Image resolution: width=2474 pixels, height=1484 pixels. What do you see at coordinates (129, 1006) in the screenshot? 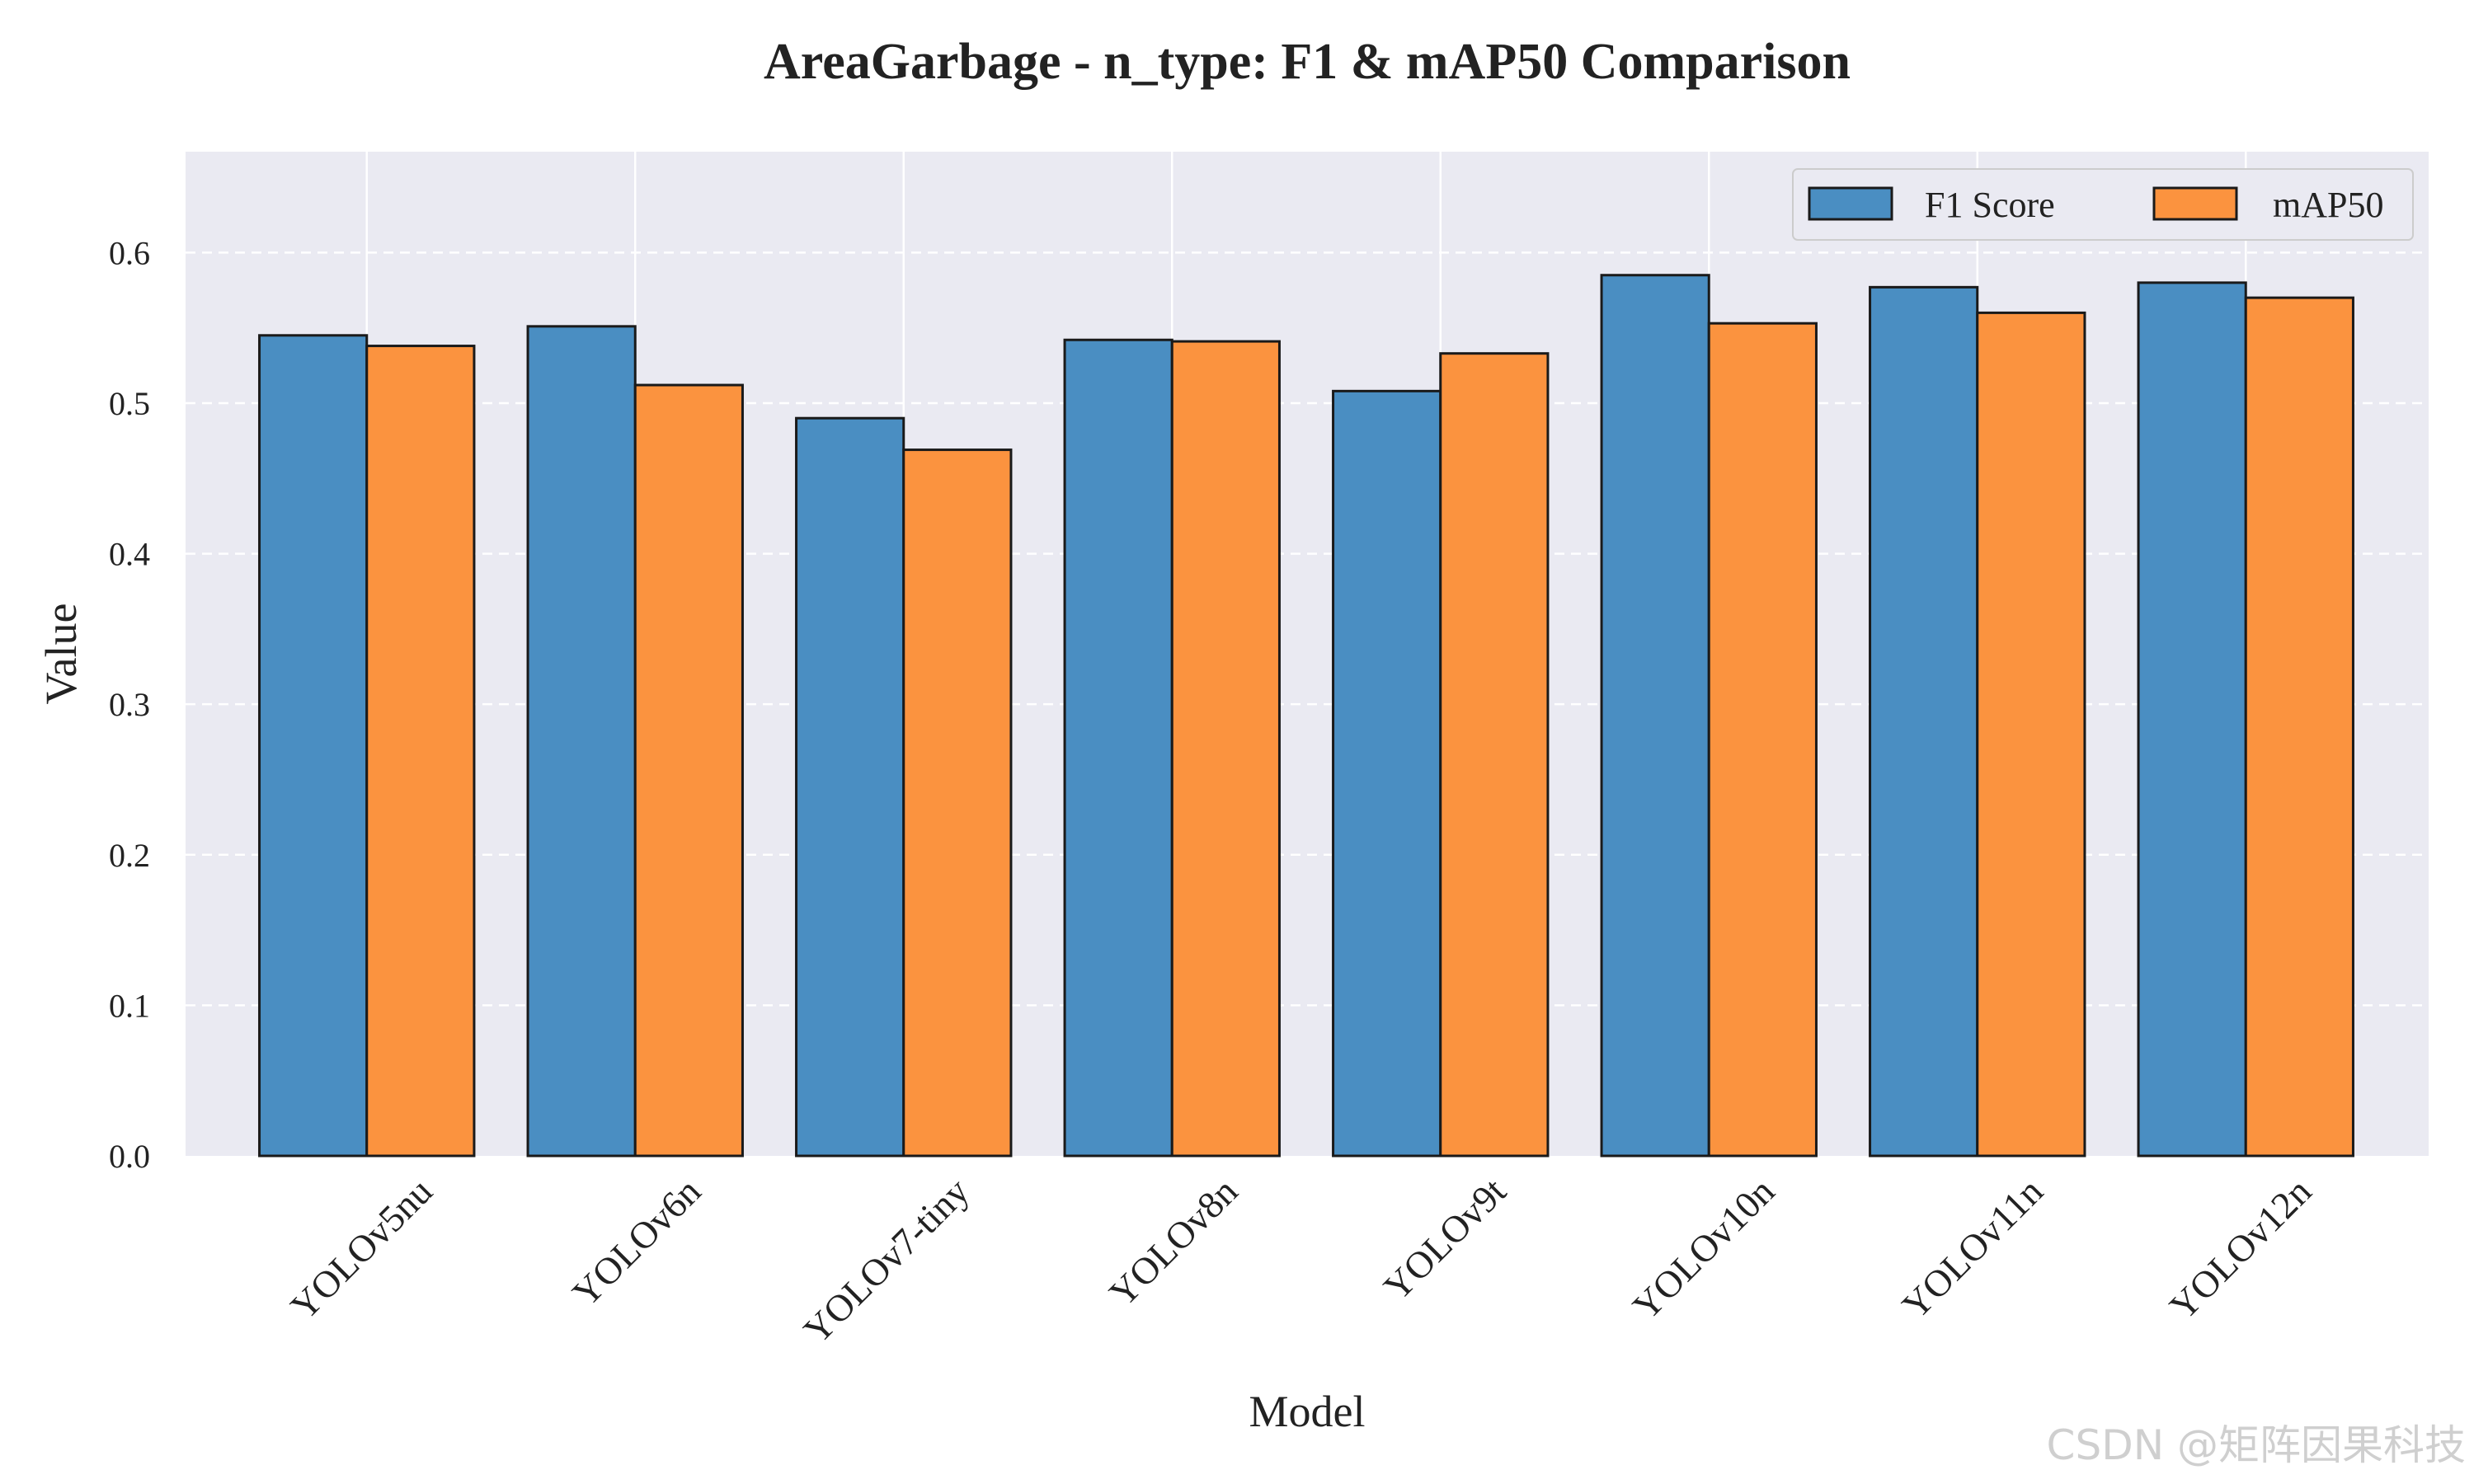
I see `y-tick-label: 0.1` at bounding box center [129, 1006].